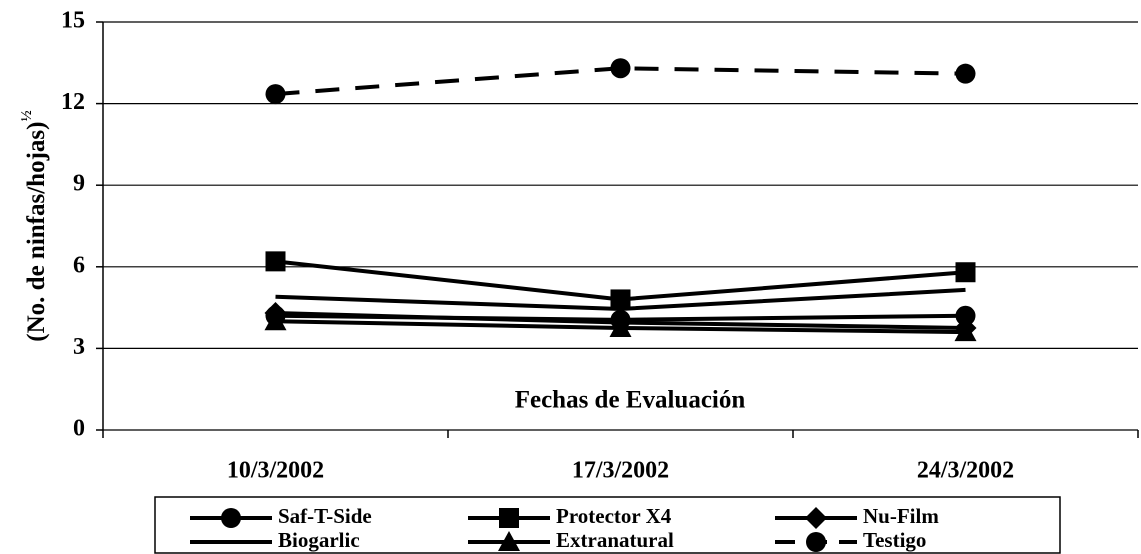 The width and height of the screenshot is (1141, 554). I want to click on x-tick-label: 17/3/2002, so click(620, 471).